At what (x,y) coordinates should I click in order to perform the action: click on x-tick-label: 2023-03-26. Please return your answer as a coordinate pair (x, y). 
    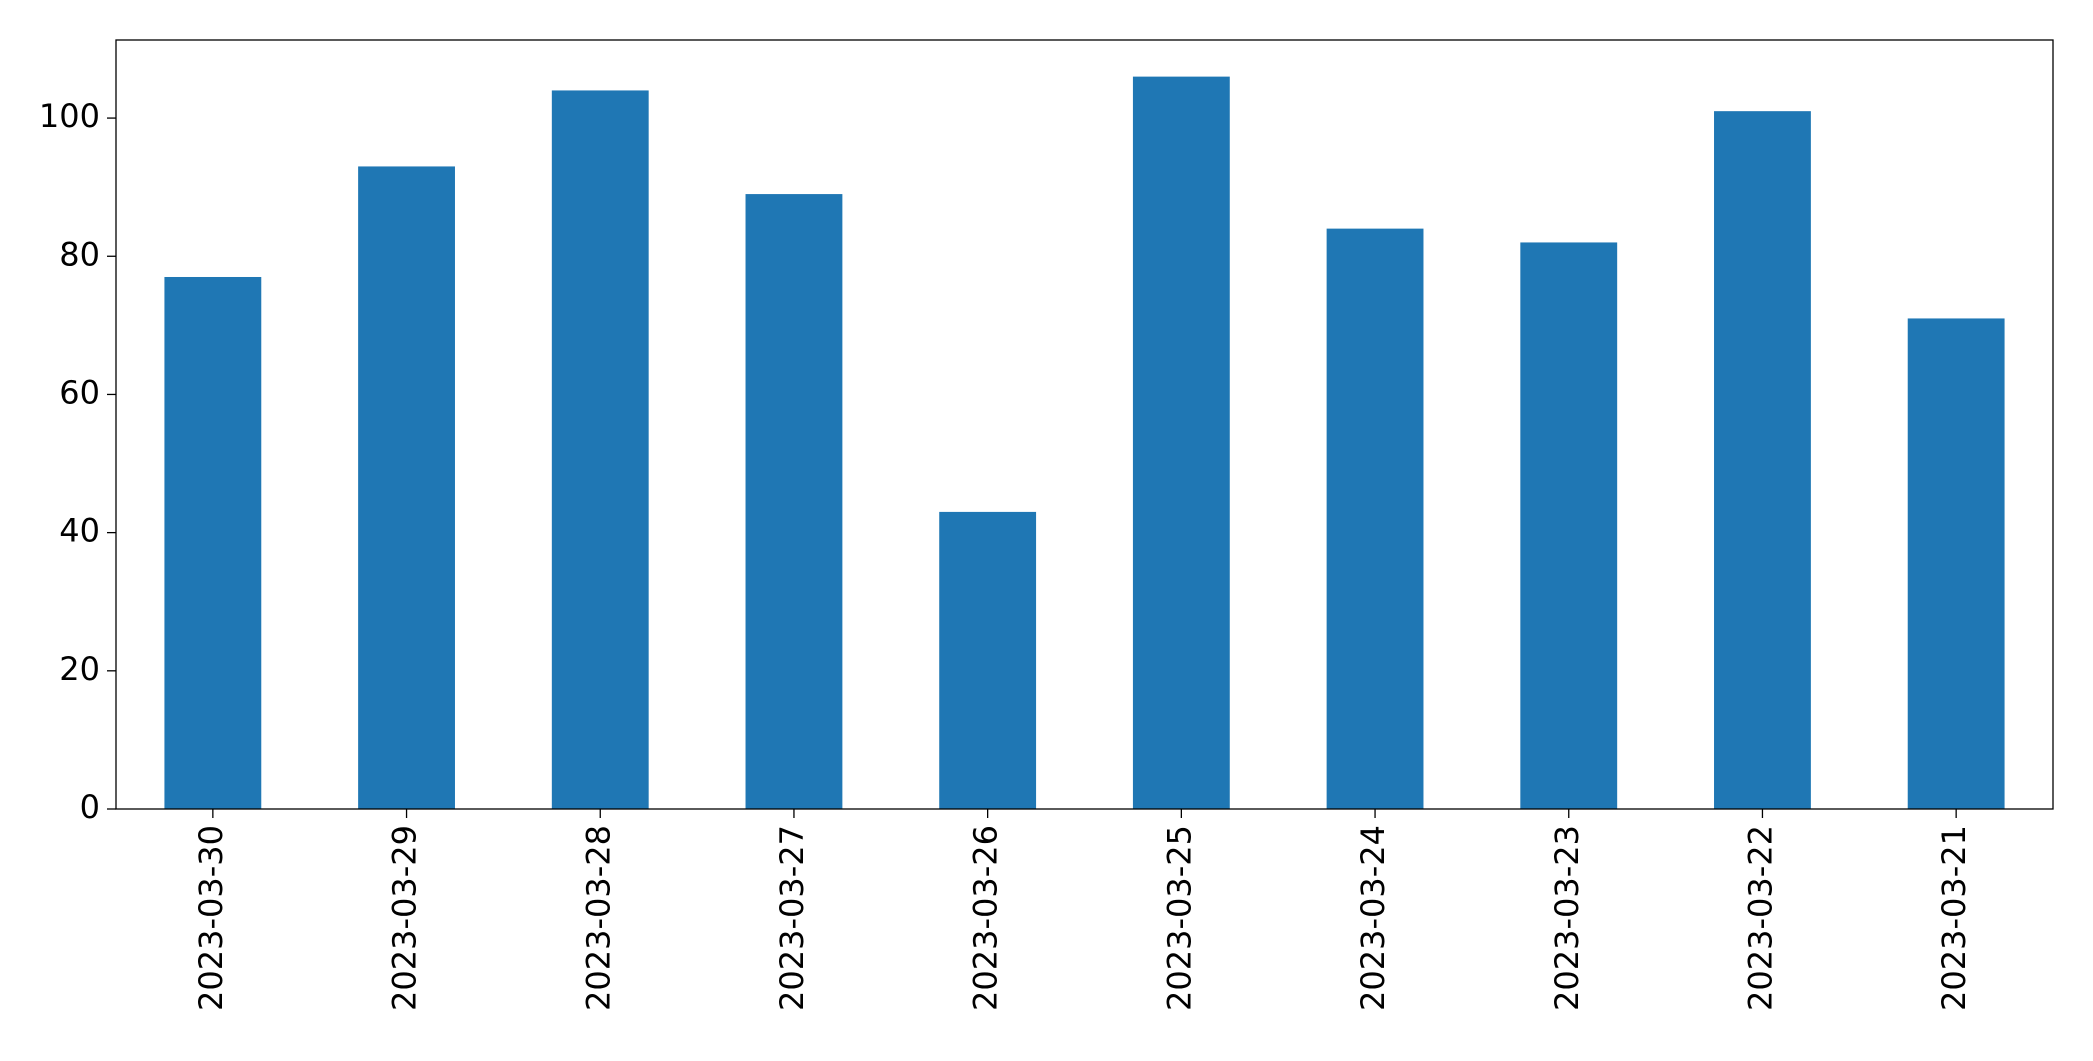
    Looking at the image, I should click on (986, 918).